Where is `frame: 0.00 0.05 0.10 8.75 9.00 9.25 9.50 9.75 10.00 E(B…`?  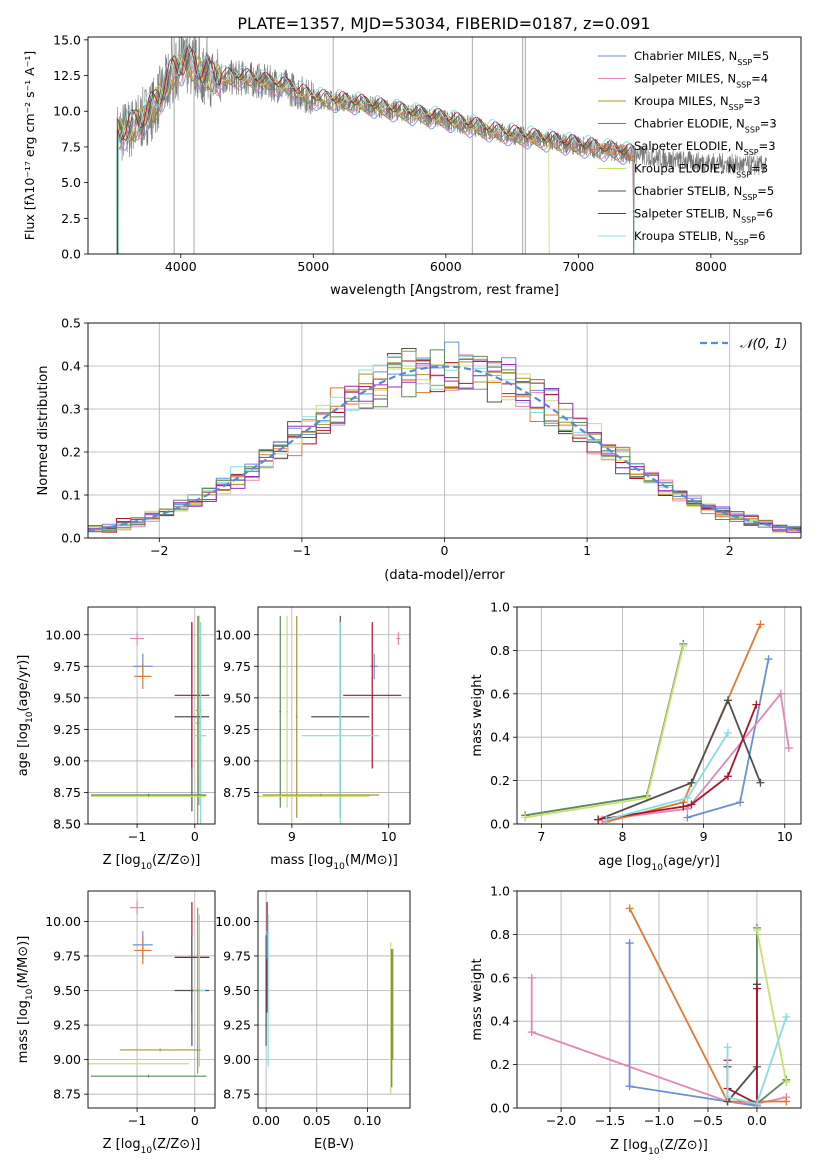 frame: 0.00 0.05 0.10 8.75 9.00 9.25 9.50 9.75 10.00 E(B… is located at coordinates (313, 1021).